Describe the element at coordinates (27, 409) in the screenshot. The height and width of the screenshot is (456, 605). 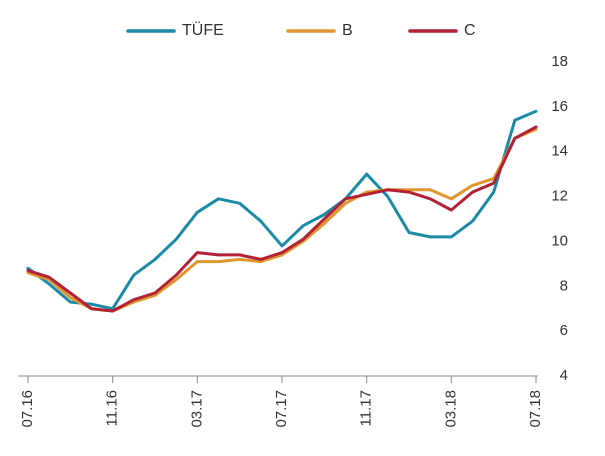
I see `x-tick-label: 07.16` at that location.